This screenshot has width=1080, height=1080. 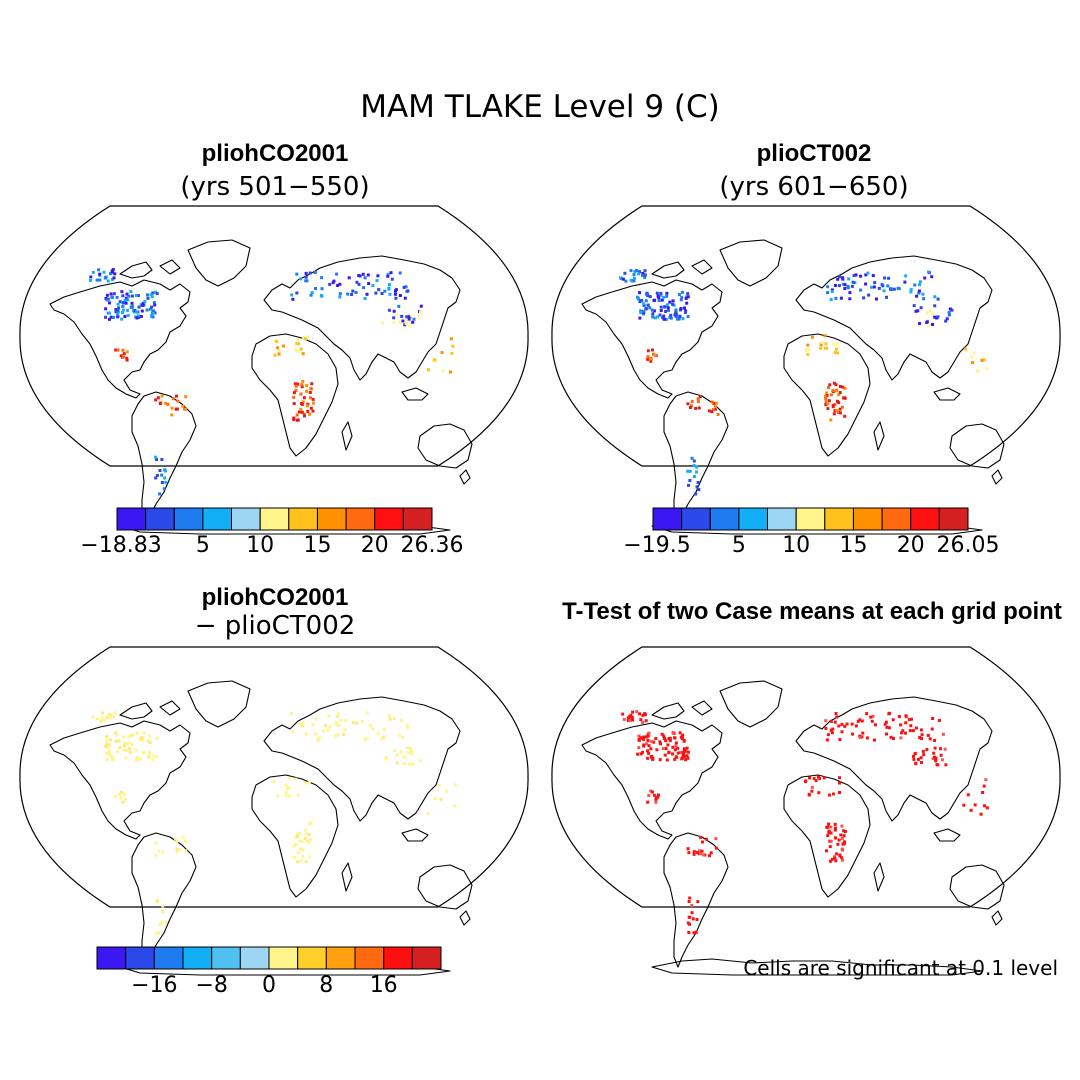 What do you see at coordinates (739, 545) in the screenshot?
I see `colorbar-tick-label: 5` at bounding box center [739, 545].